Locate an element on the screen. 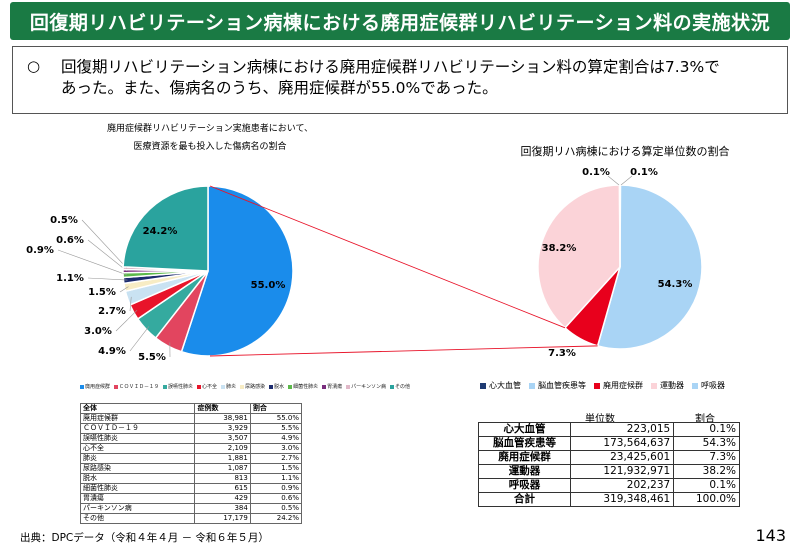  table-cell: パーキンソン病 is located at coordinates (137, 508).